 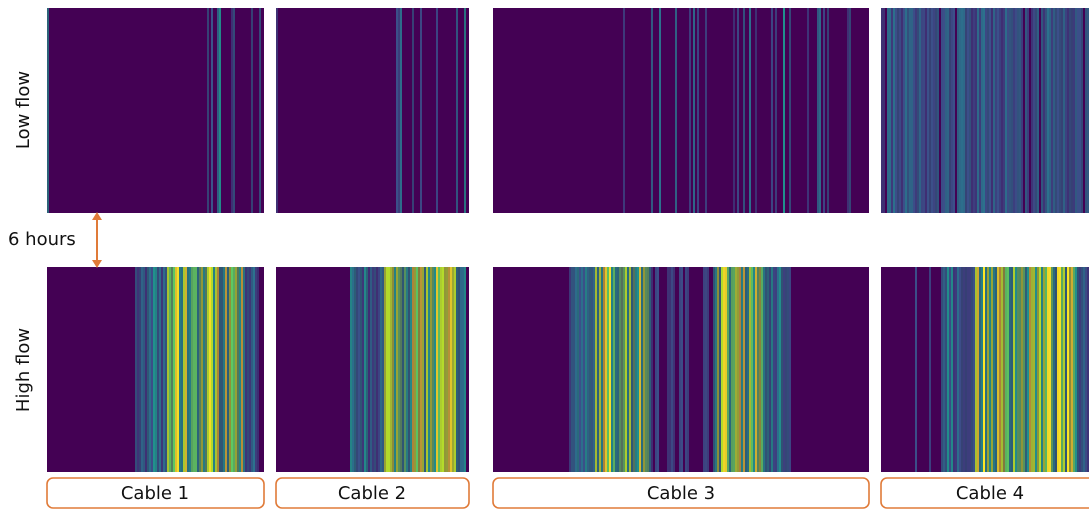 I want to click on cable-box, so click(x=155, y=493).